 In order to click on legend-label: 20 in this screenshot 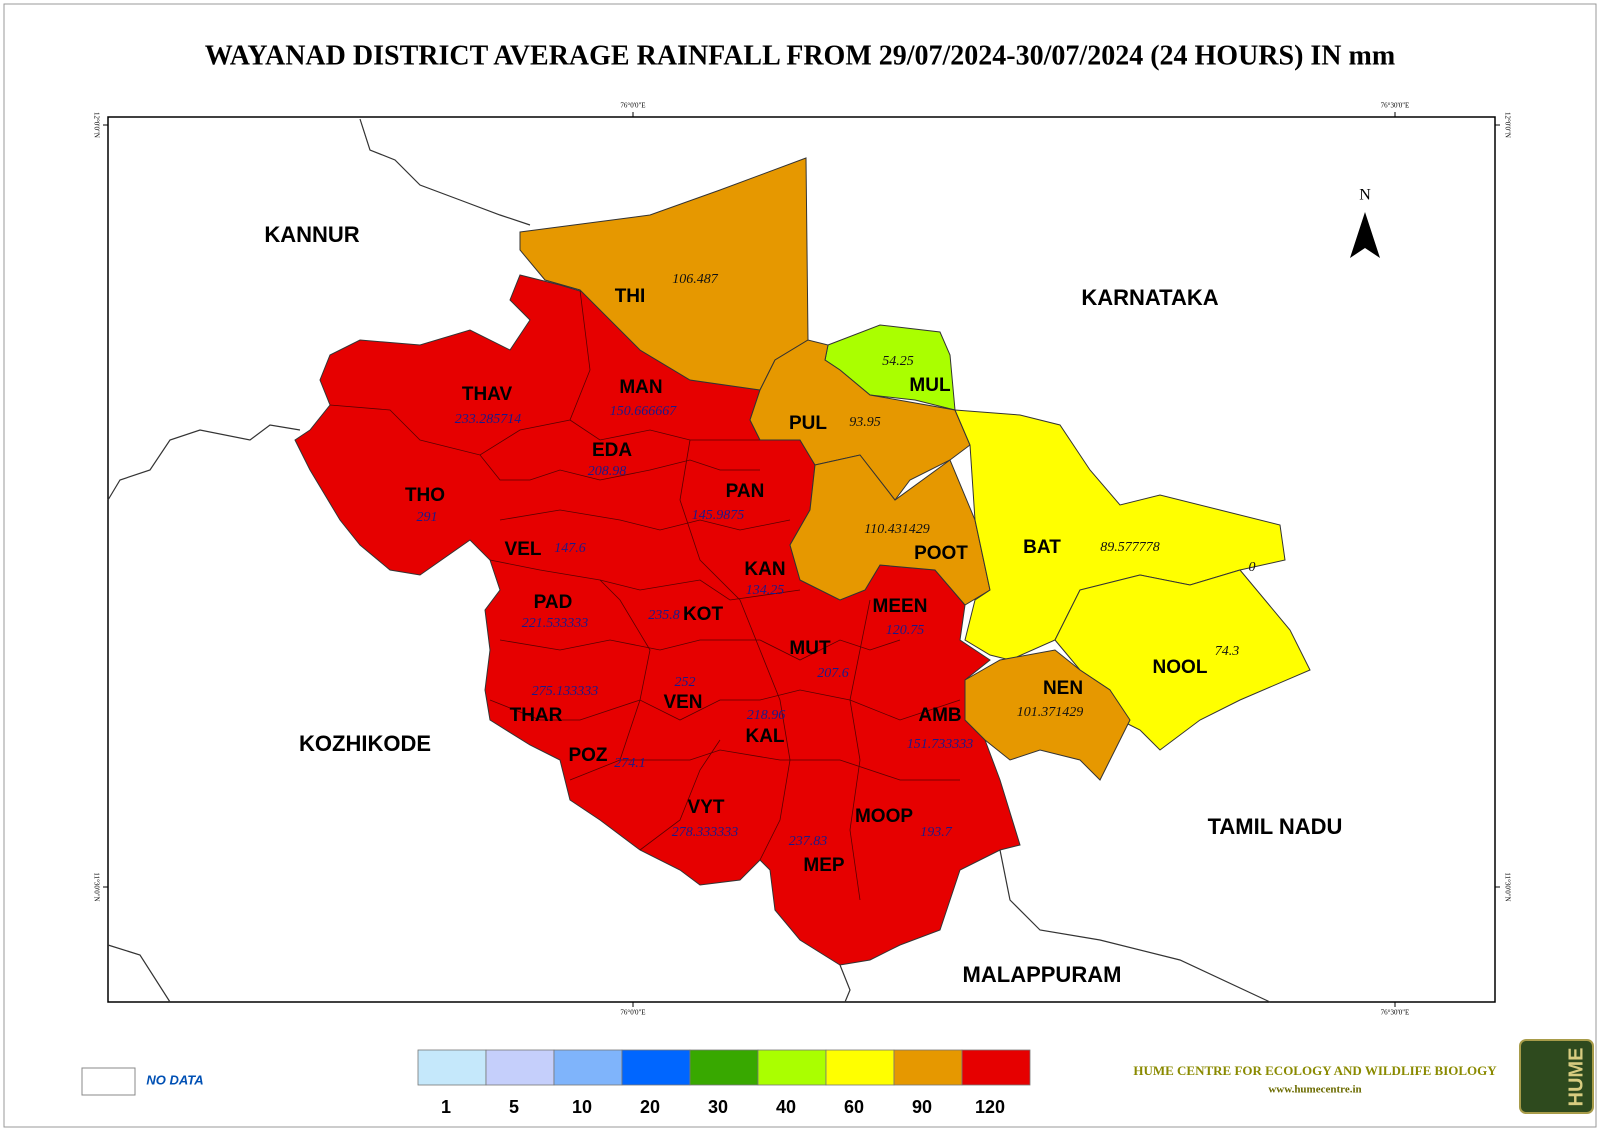, I will do `click(650, 1107)`.